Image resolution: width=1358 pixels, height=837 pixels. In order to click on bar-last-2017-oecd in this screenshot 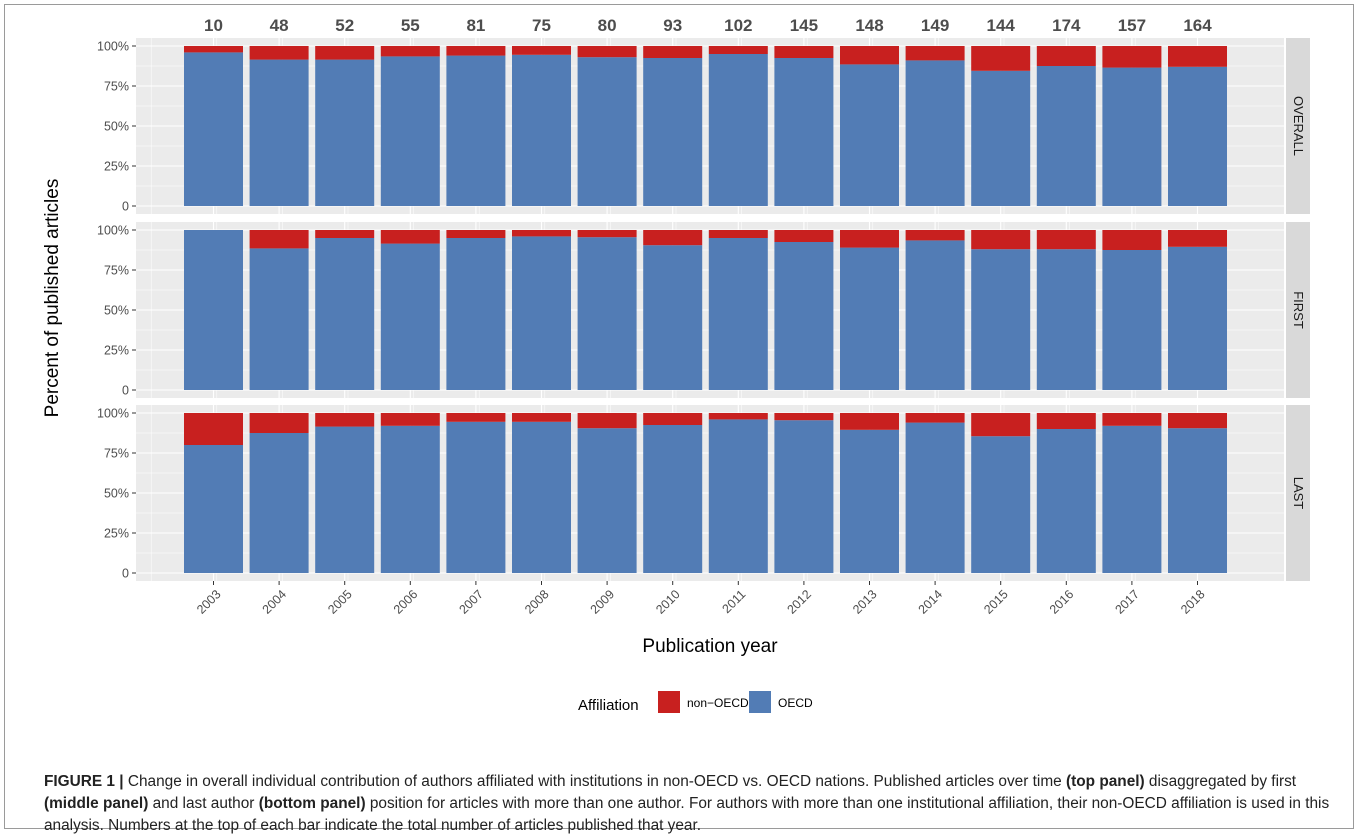, I will do `click(1132, 499)`.